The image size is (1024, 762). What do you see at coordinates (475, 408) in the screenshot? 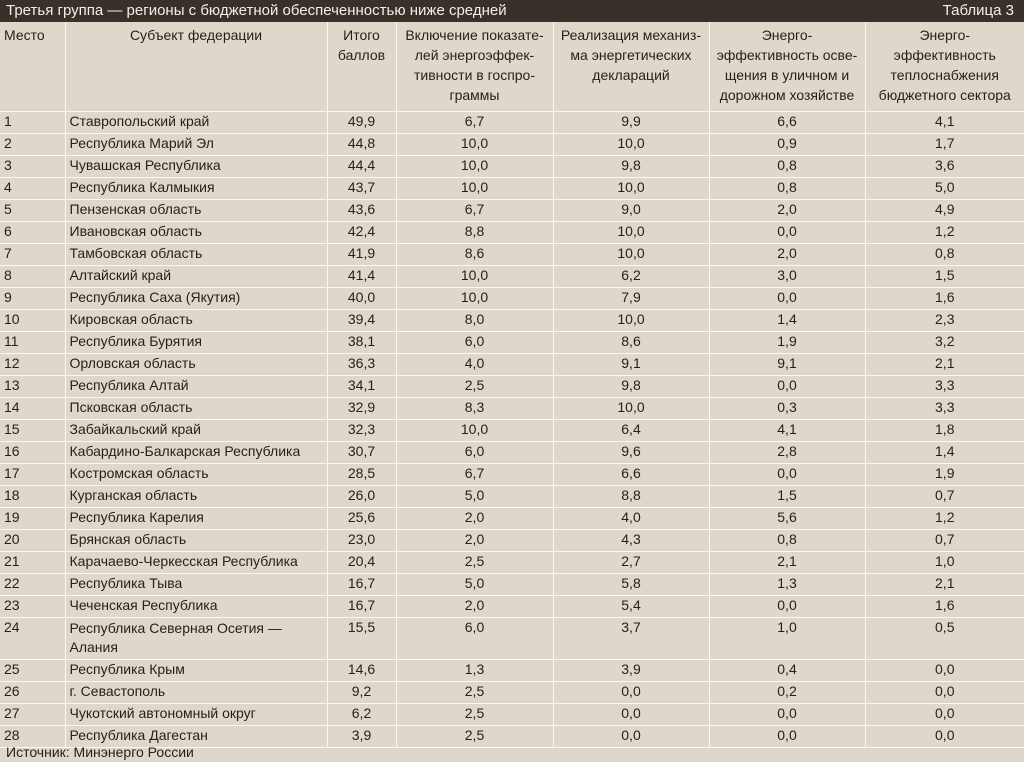
I see `programs-cell: 8,3` at bounding box center [475, 408].